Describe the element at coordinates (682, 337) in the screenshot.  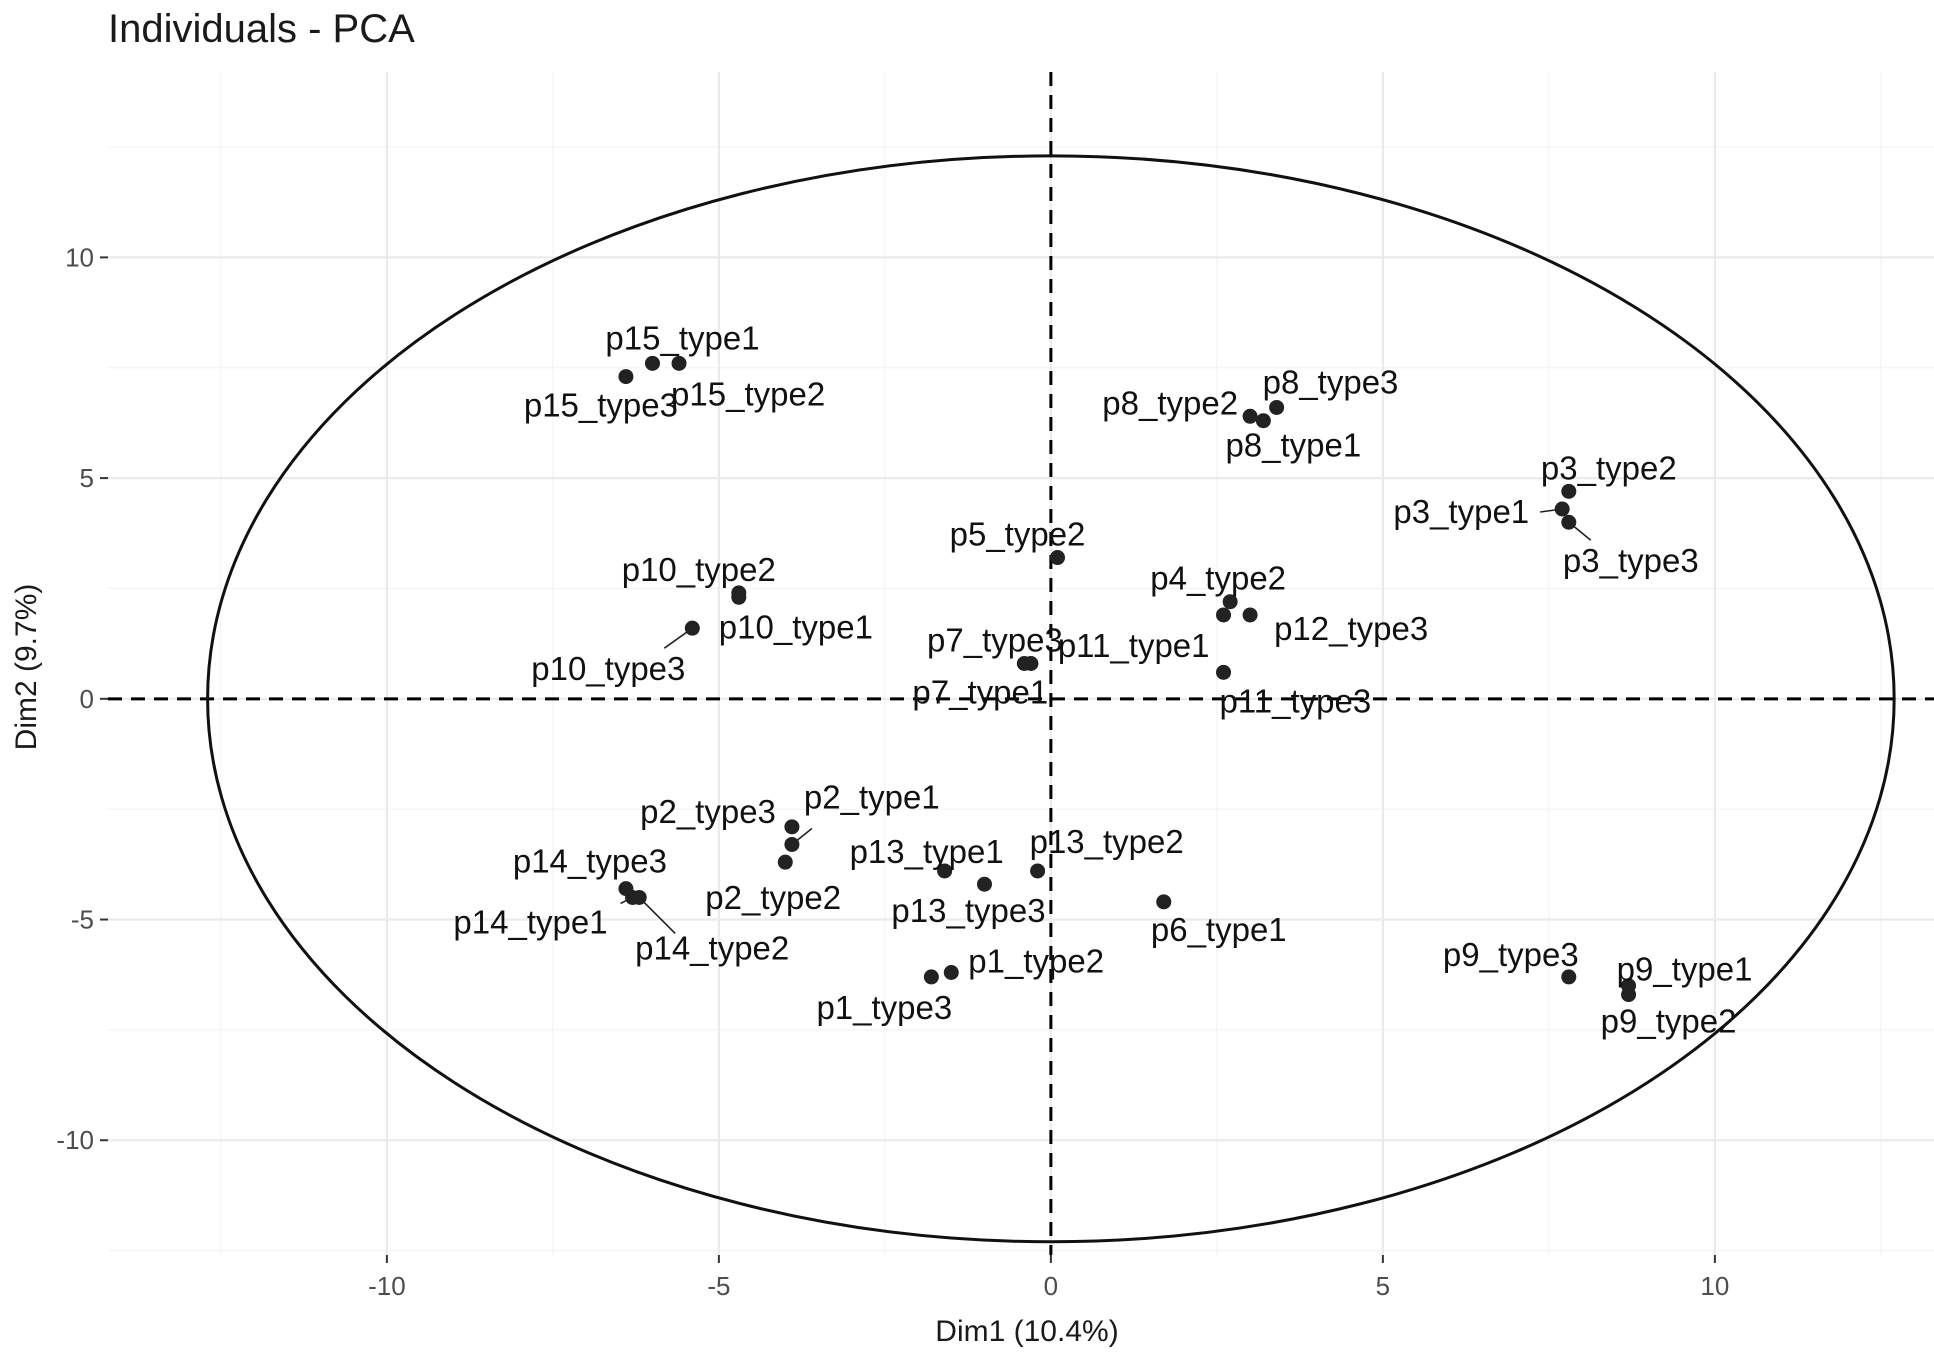
I see `point-label: p15_type1` at that location.